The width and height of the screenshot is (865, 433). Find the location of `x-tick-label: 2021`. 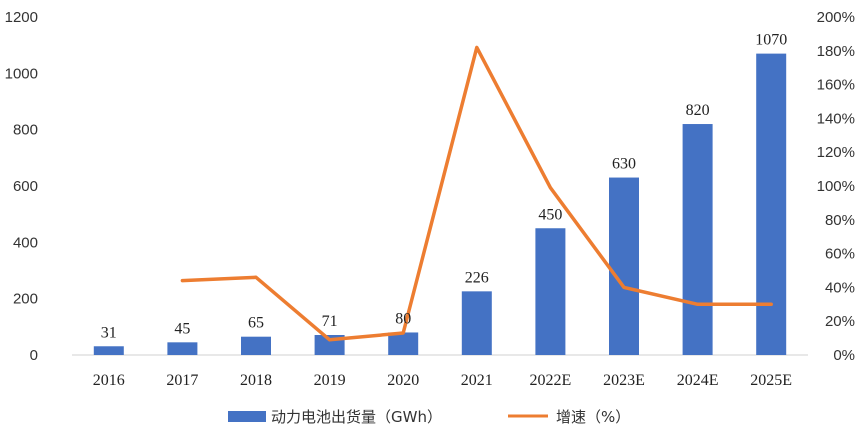

x-tick-label: 2021 is located at coordinates (477, 380).